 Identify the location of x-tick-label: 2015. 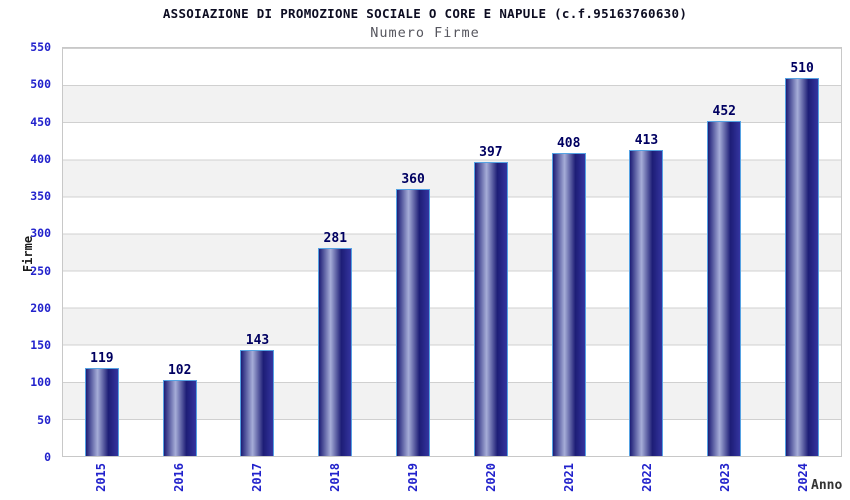
(101, 477).